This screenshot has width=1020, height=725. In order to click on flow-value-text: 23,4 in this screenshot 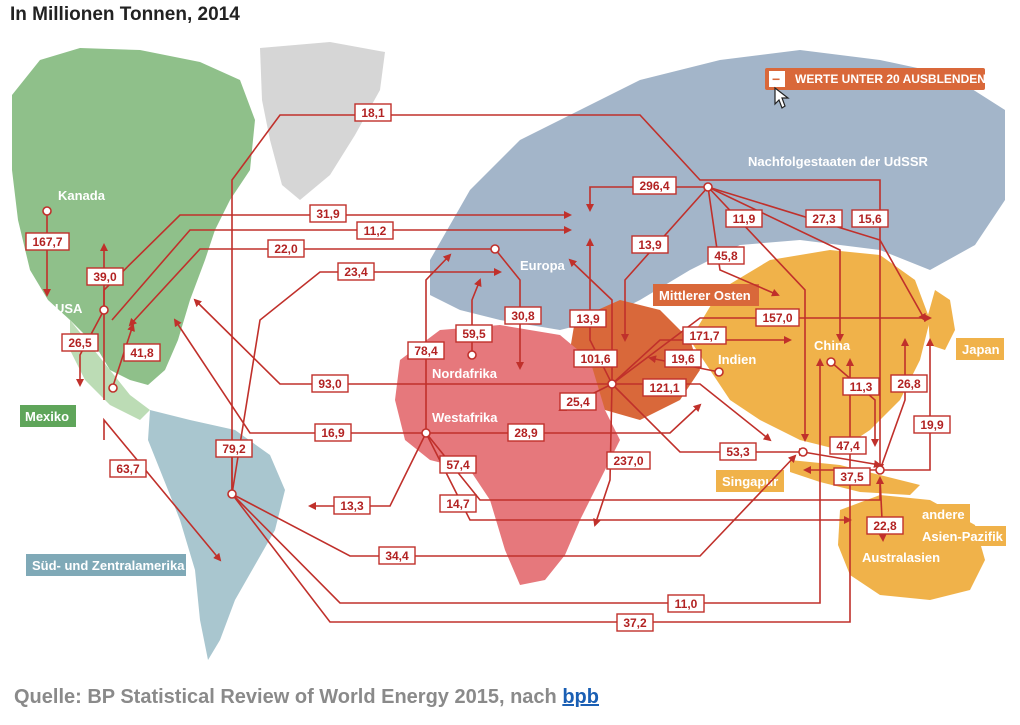, I will do `click(356, 272)`.